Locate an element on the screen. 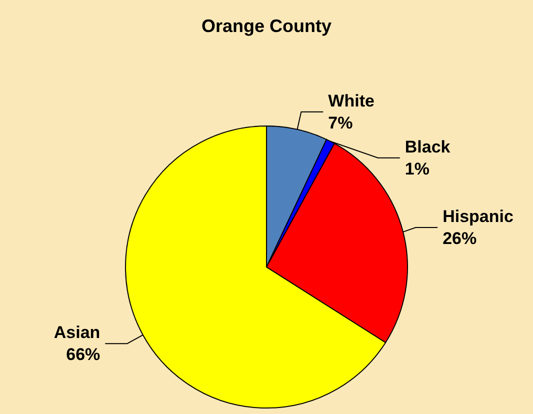 The width and height of the screenshot is (533, 414). data-label: 1% is located at coordinates (417, 168).